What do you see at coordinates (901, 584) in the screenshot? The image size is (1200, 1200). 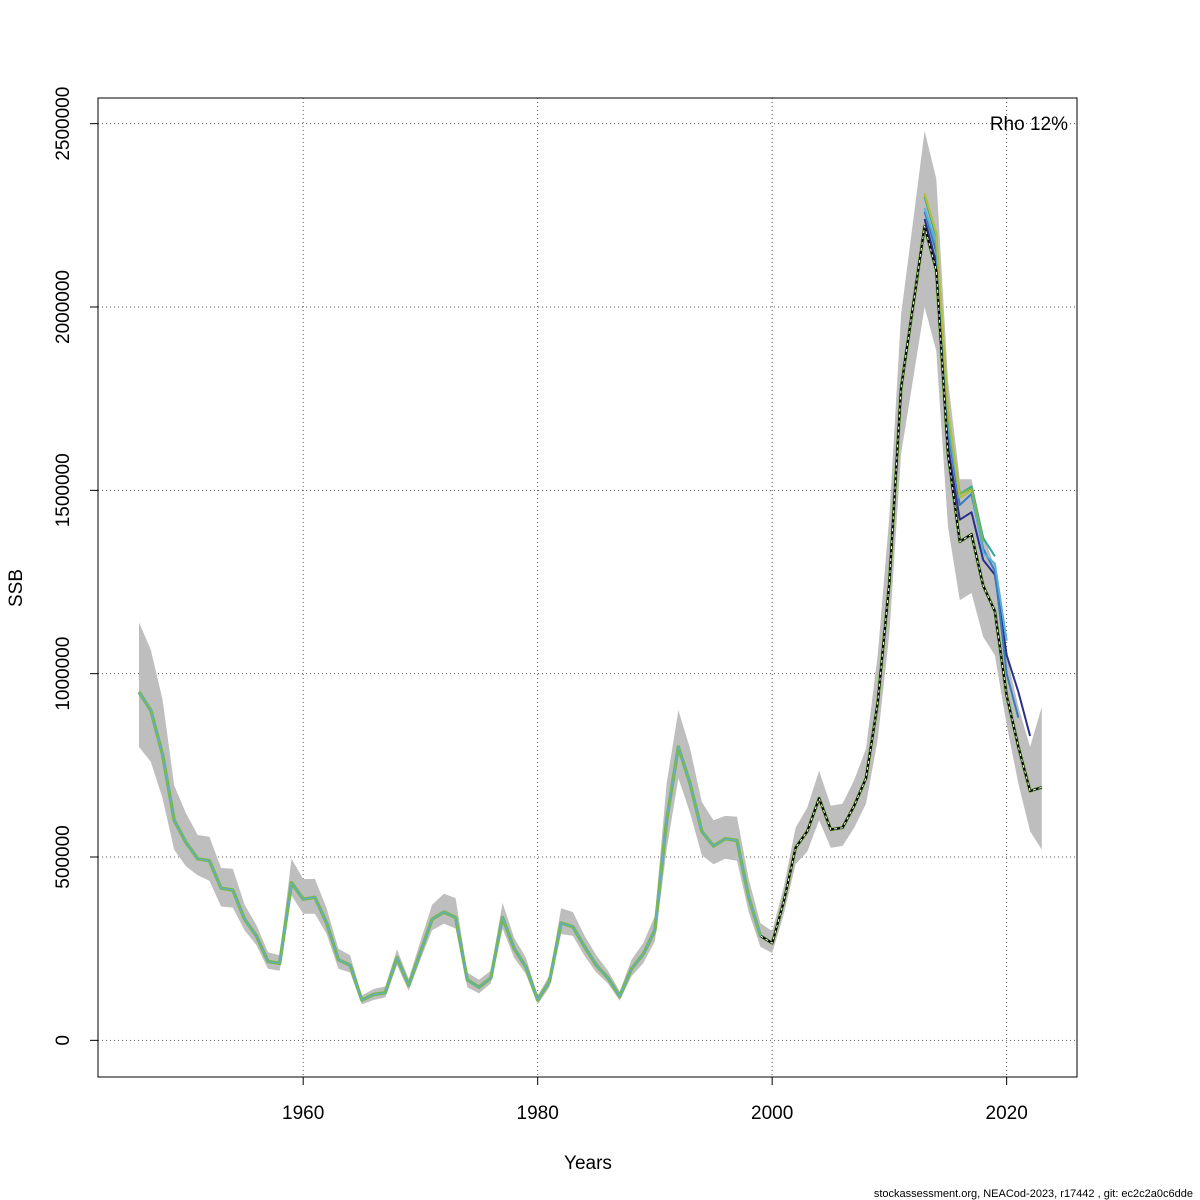 I see `series-line-final-dash` at bounding box center [901, 584].